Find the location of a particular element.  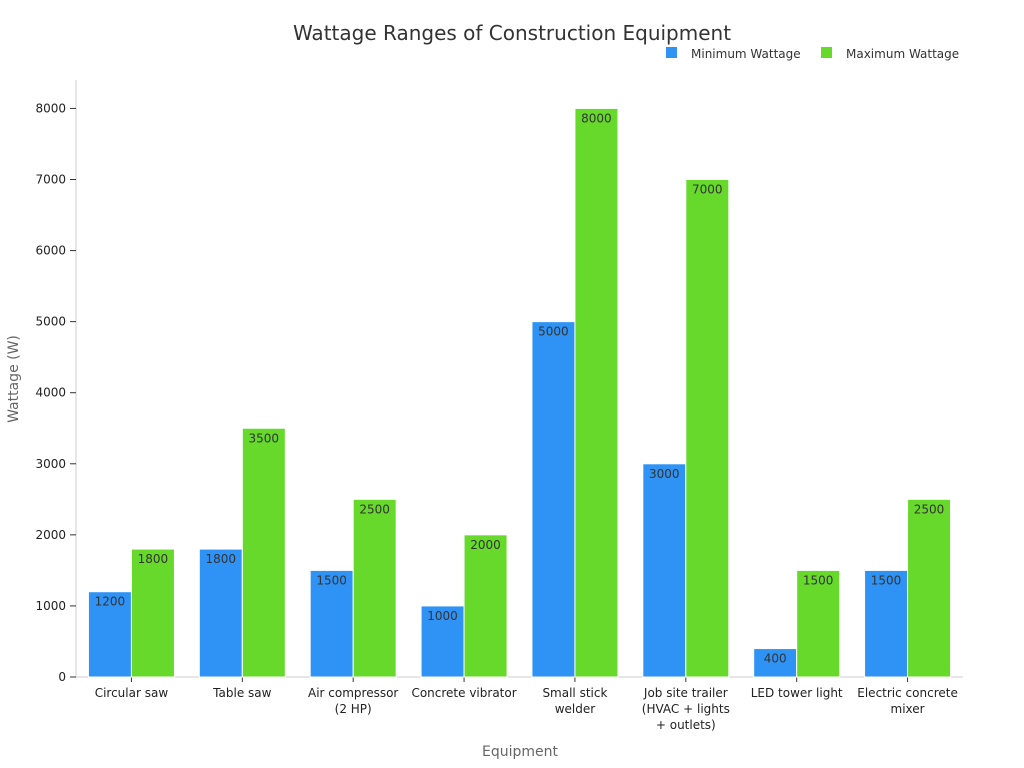

min-wattage-data-label: 400 is located at coordinates (775, 659).